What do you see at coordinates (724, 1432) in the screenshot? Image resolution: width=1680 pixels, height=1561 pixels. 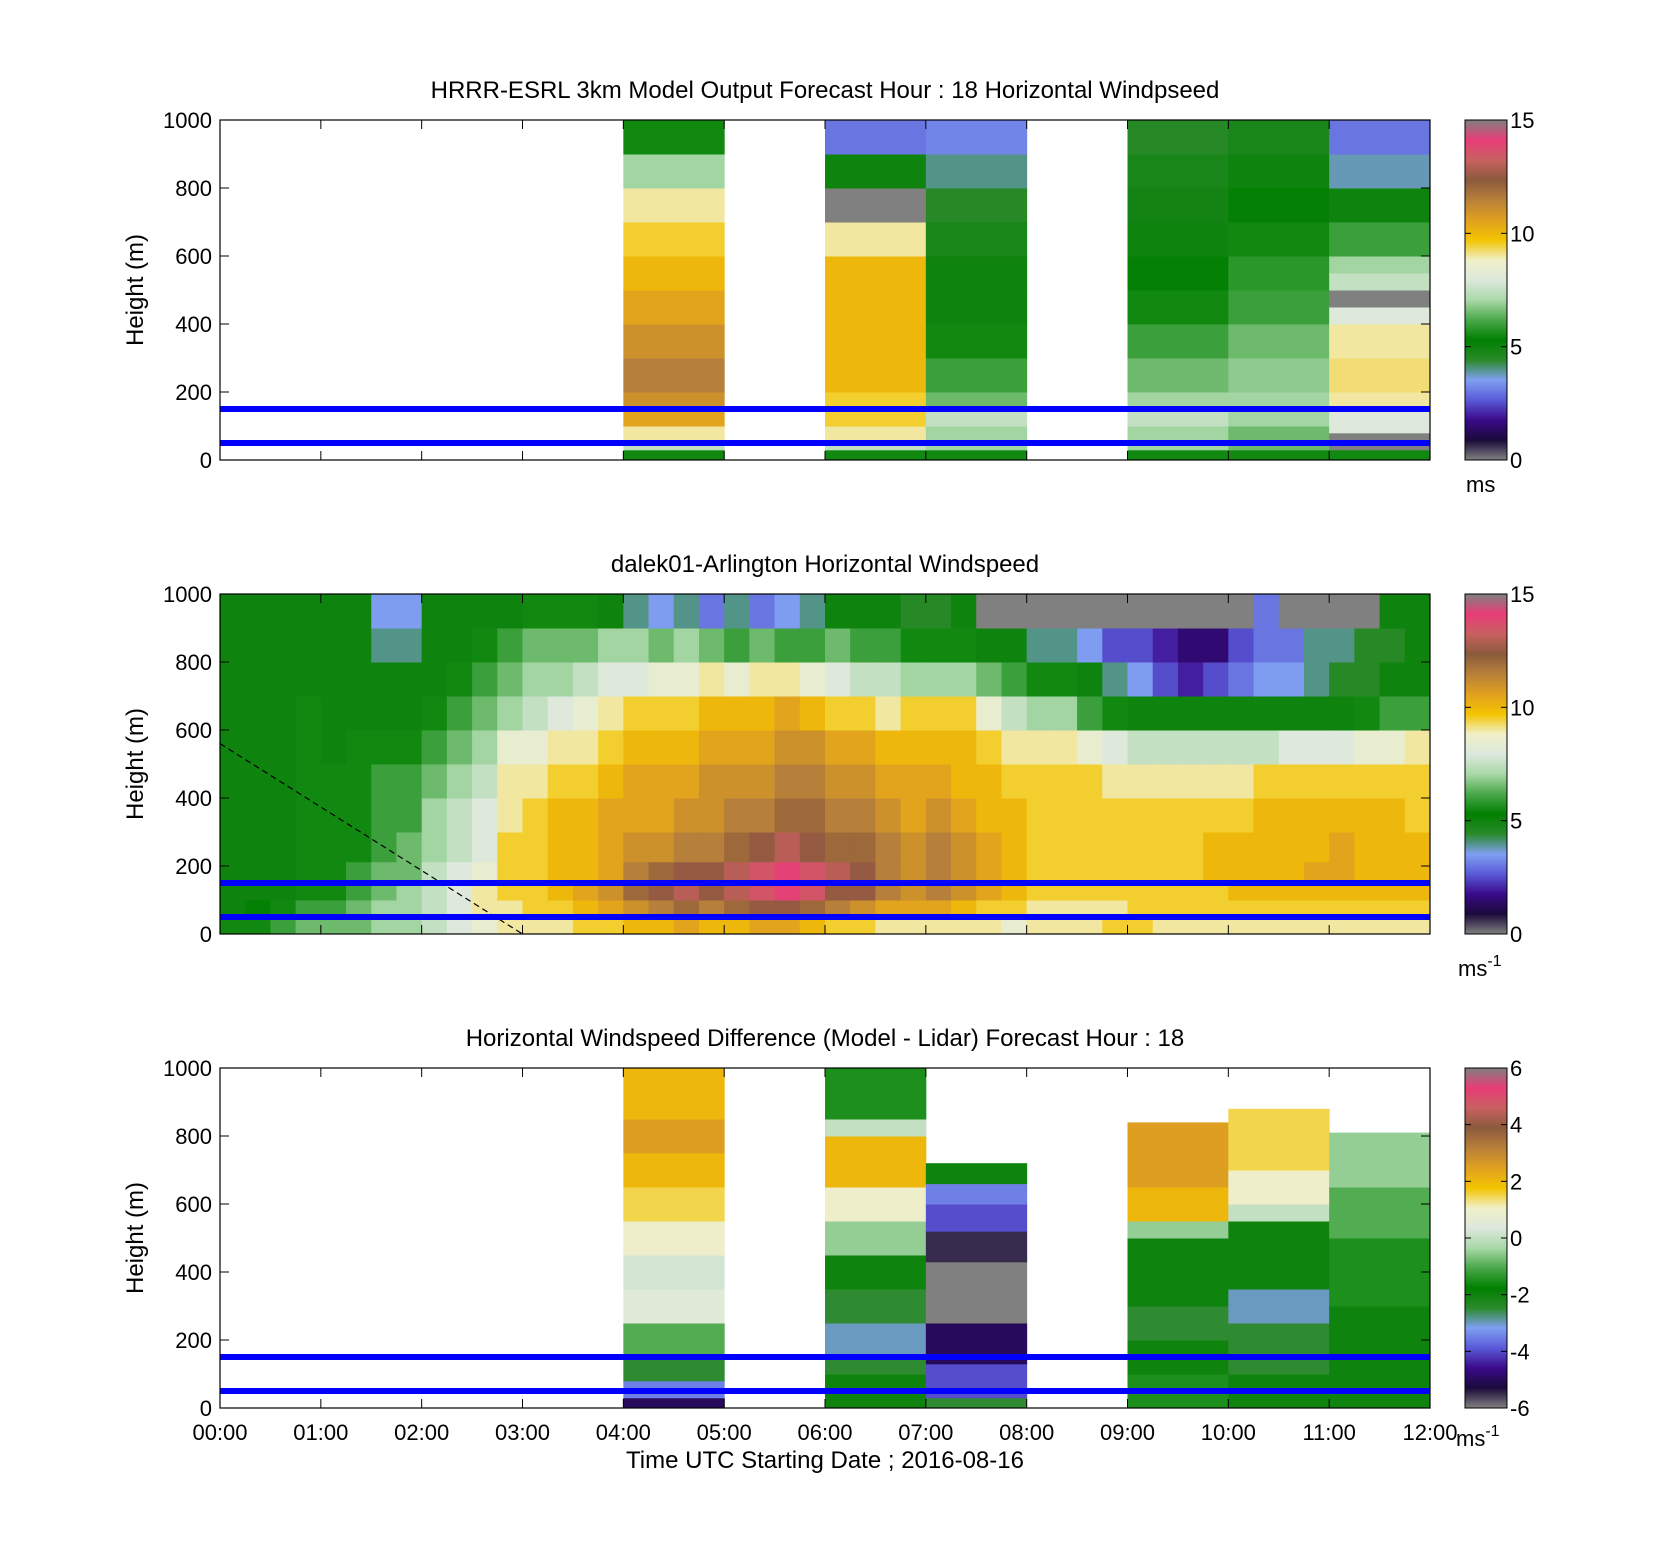 I see `x-tick-label: 05:00` at bounding box center [724, 1432].